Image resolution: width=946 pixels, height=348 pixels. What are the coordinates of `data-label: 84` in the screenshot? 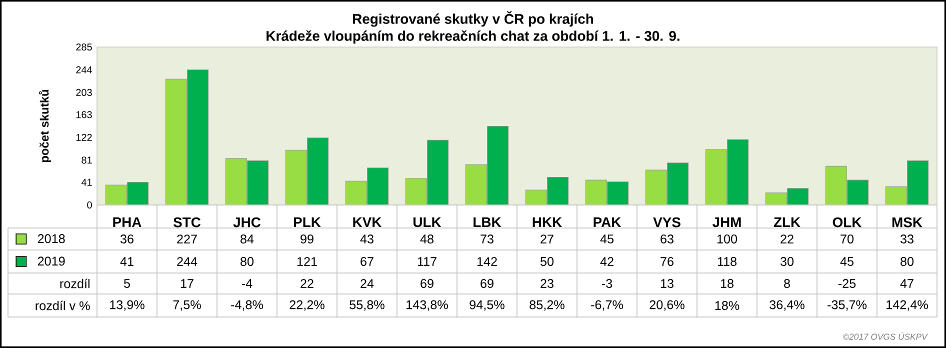 It's located at (247, 239).